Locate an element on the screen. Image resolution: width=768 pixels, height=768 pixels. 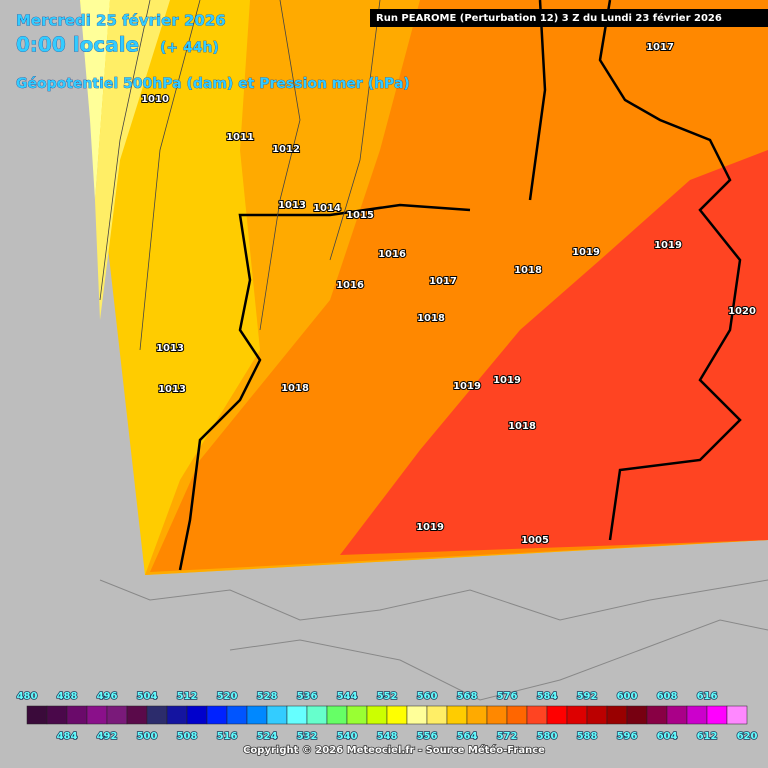
isobar-label: 1012 is located at coordinates (286, 149).